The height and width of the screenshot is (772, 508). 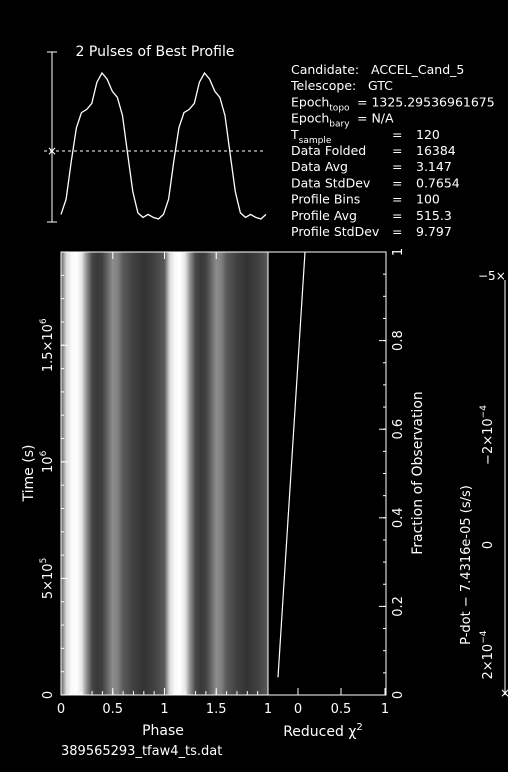 I want to click on phase-tick-label: 1.5, so click(x=216, y=709).